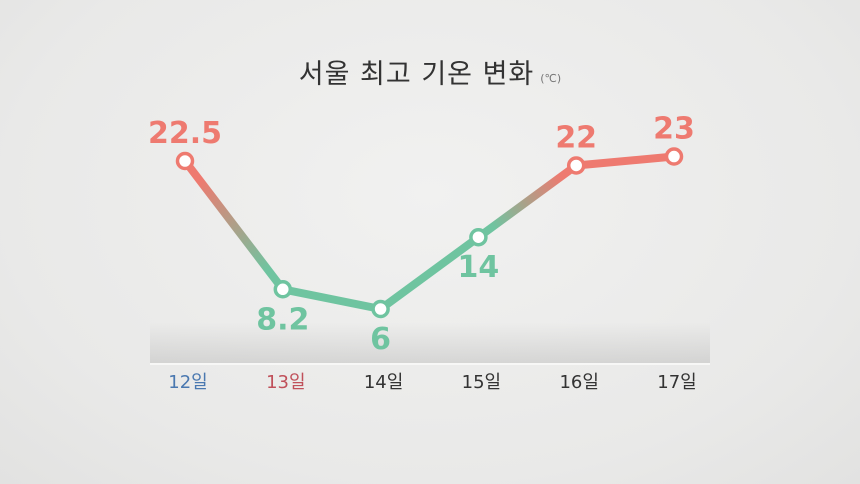 The width and height of the screenshot is (860, 484). I want to click on x-tick-label-4: 16일, so click(578, 382).